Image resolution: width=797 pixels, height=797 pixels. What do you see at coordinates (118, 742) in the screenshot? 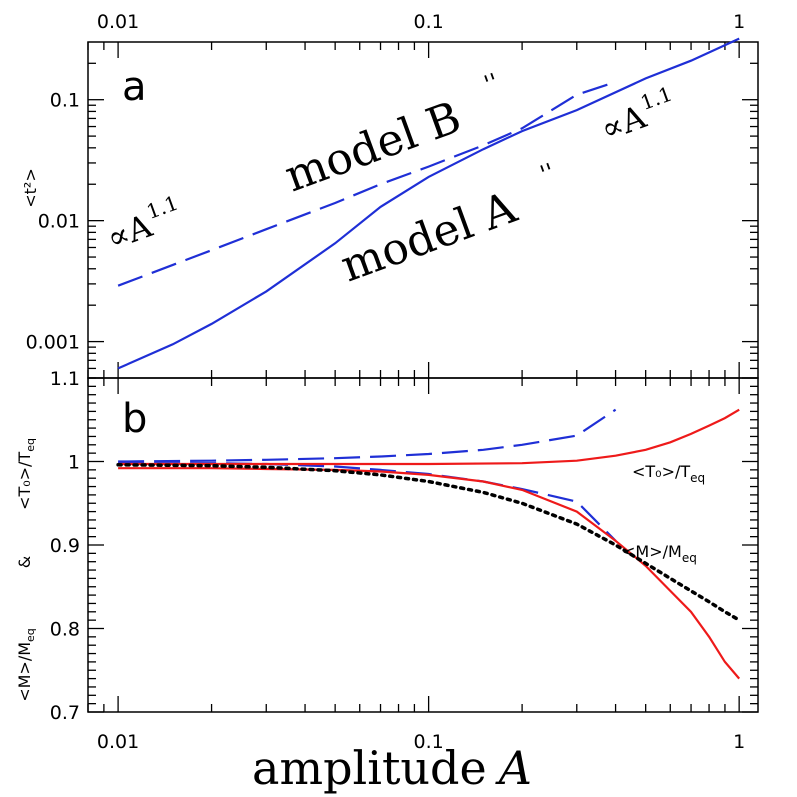
I see `x-tick-label-b: 0.01` at bounding box center [118, 742].